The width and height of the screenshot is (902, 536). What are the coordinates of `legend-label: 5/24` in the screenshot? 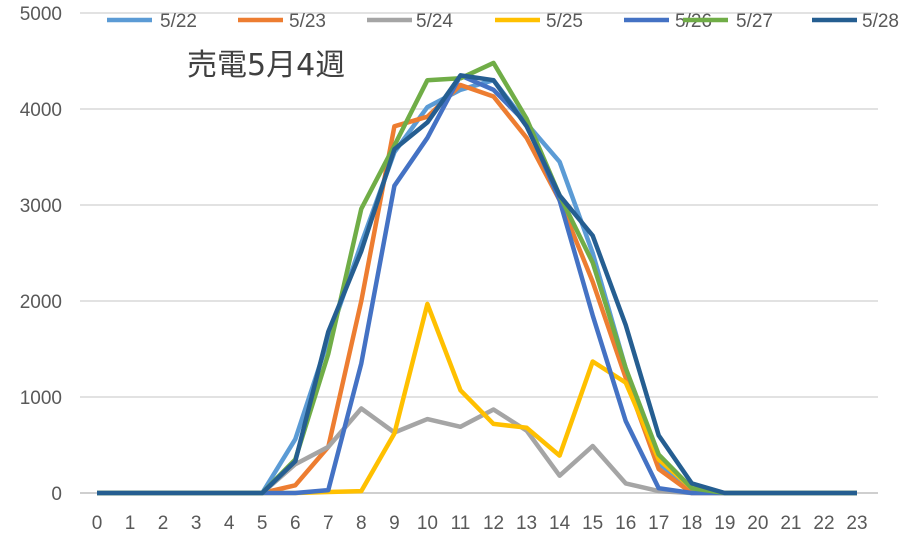 It's located at (434, 21).